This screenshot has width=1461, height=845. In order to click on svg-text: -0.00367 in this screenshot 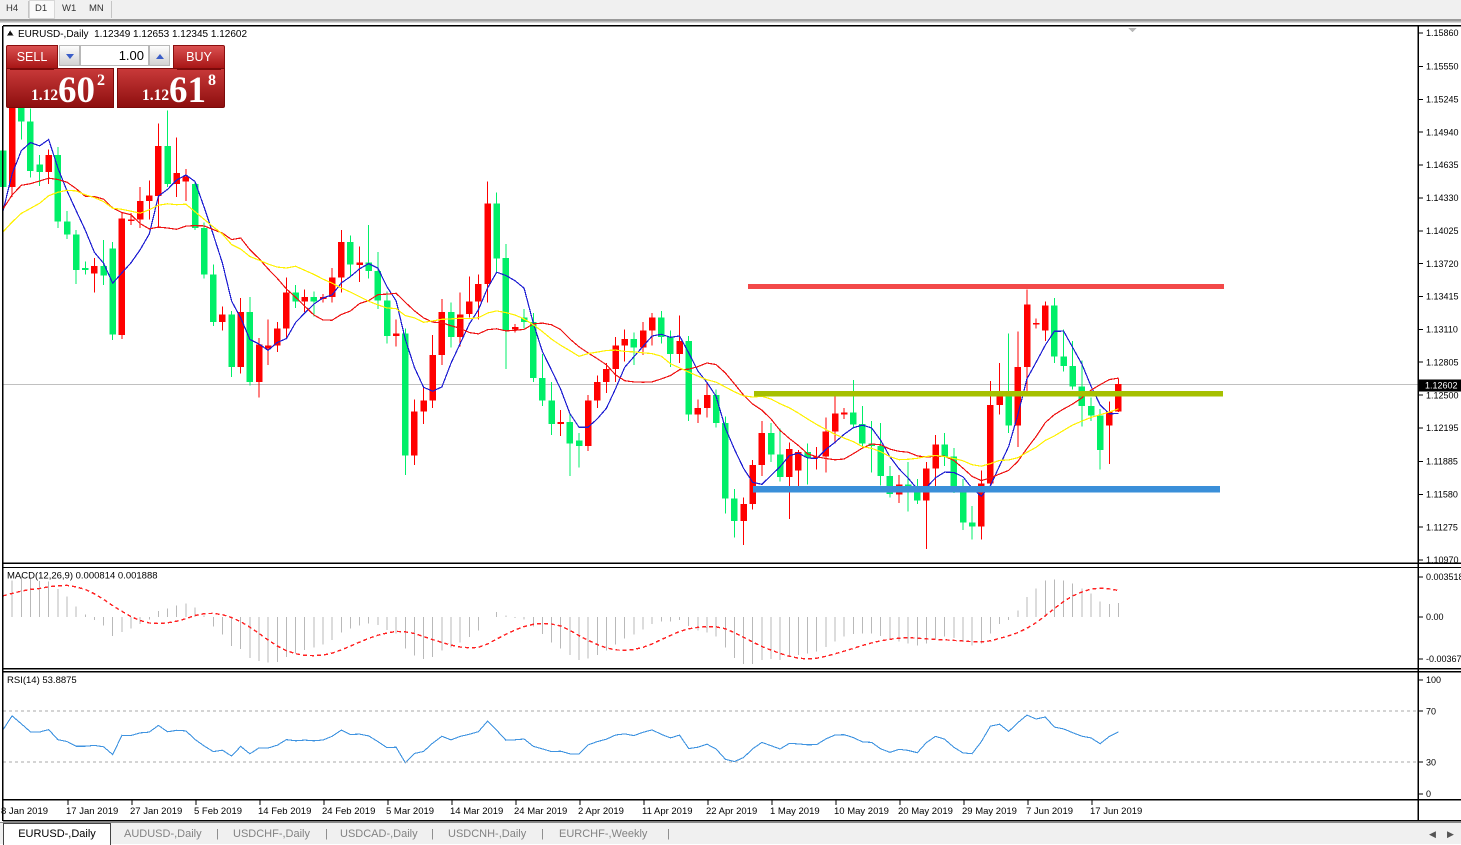, I will do `click(1443, 659)`.